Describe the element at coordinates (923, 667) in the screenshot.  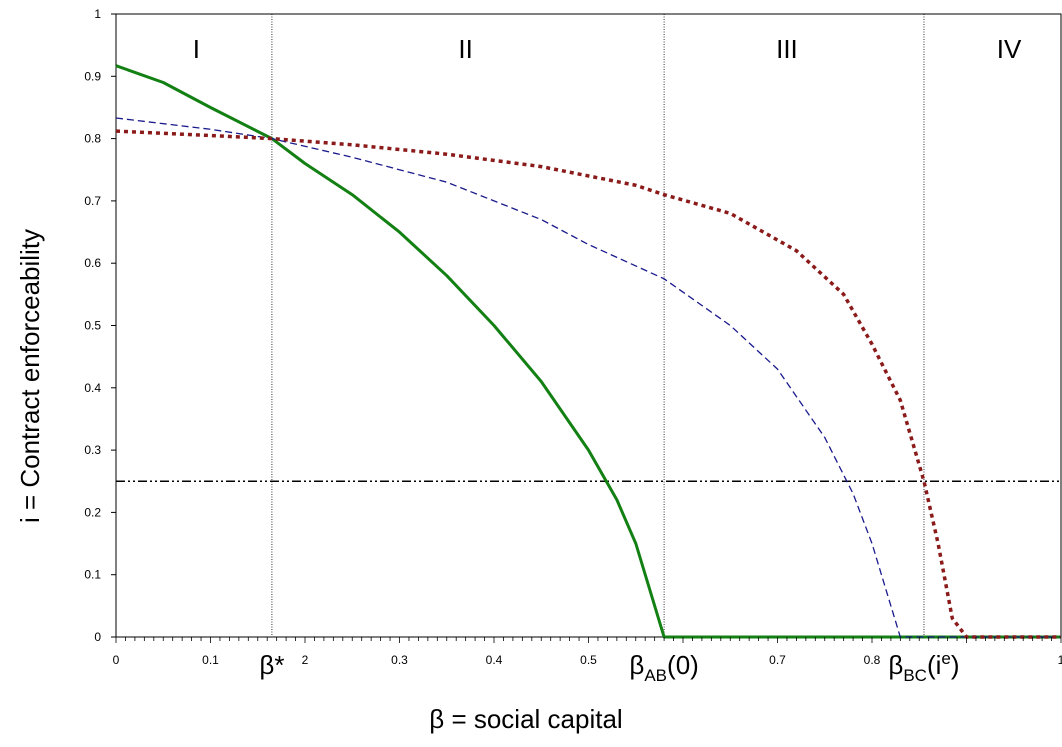
I see `x-marker-label-3: βBC(ie)` at that location.